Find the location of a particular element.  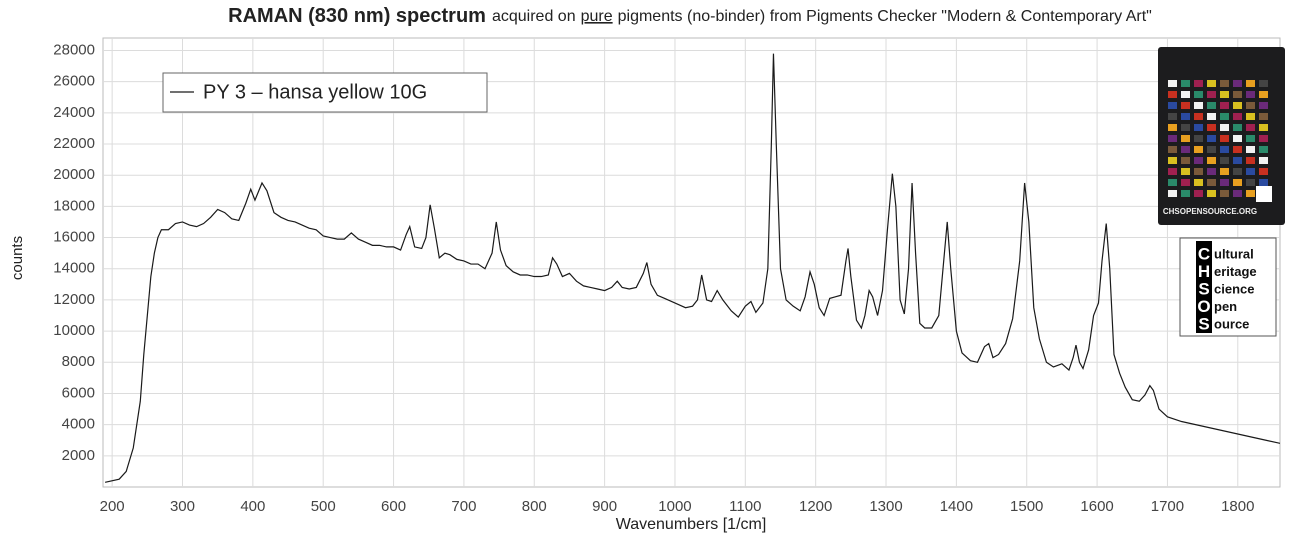

y-tick-label: 28000 is located at coordinates (74, 49).